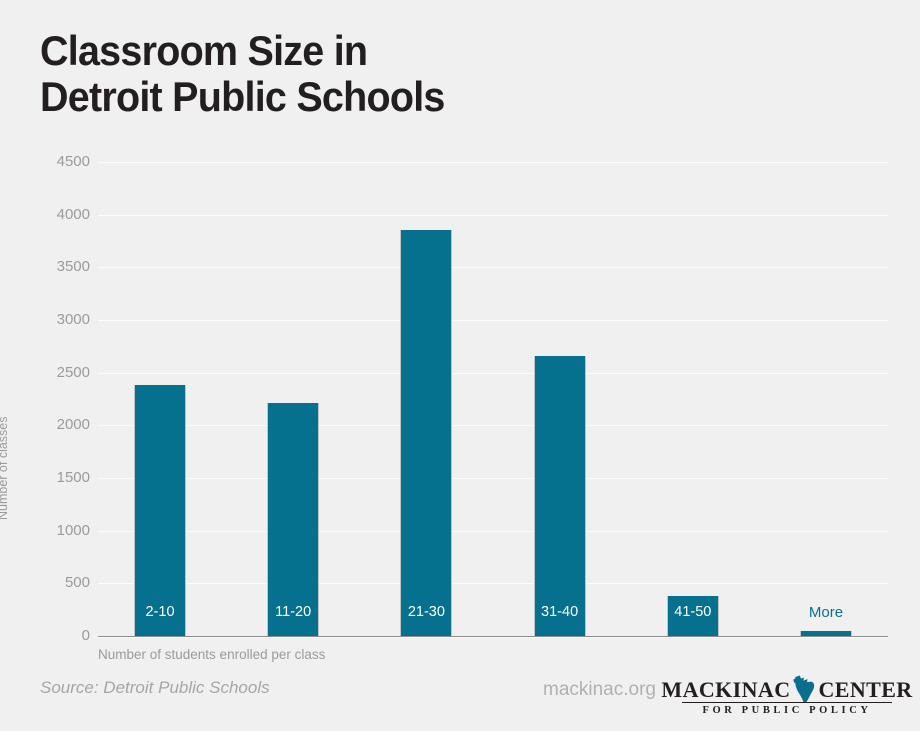  Describe the element at coordinates (73, 319) in the screenshot. I see `y-axis-tick-label: 3000` at that location.